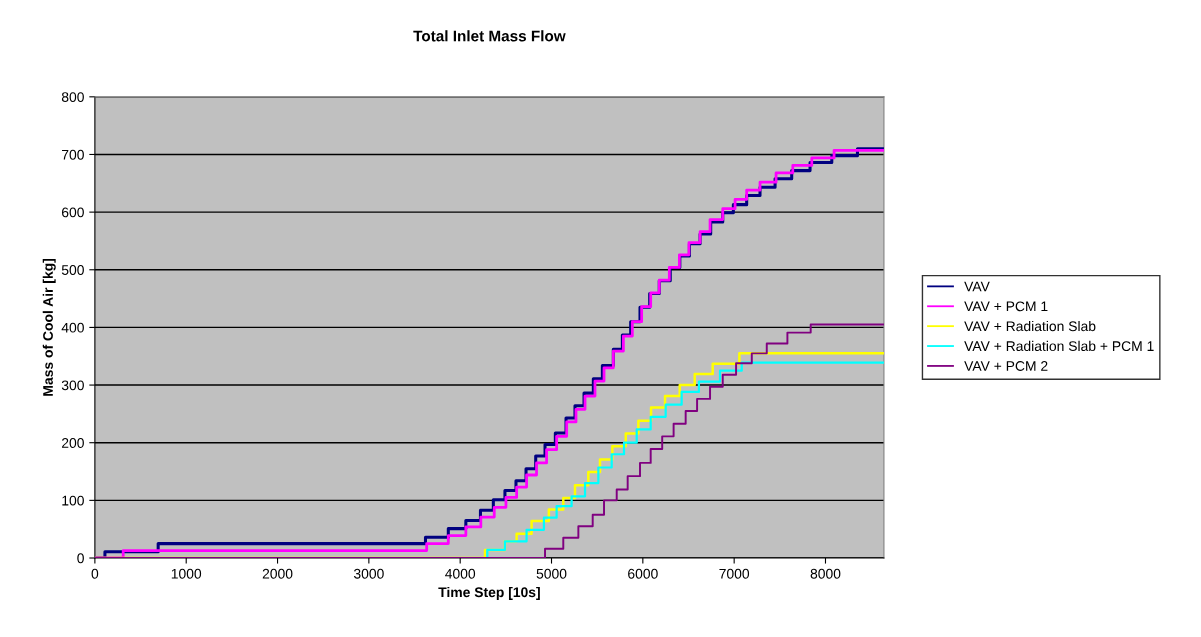 This screenshot has height=637, width=1201. I want to click on legend-label: VAV, so click(977, 286).